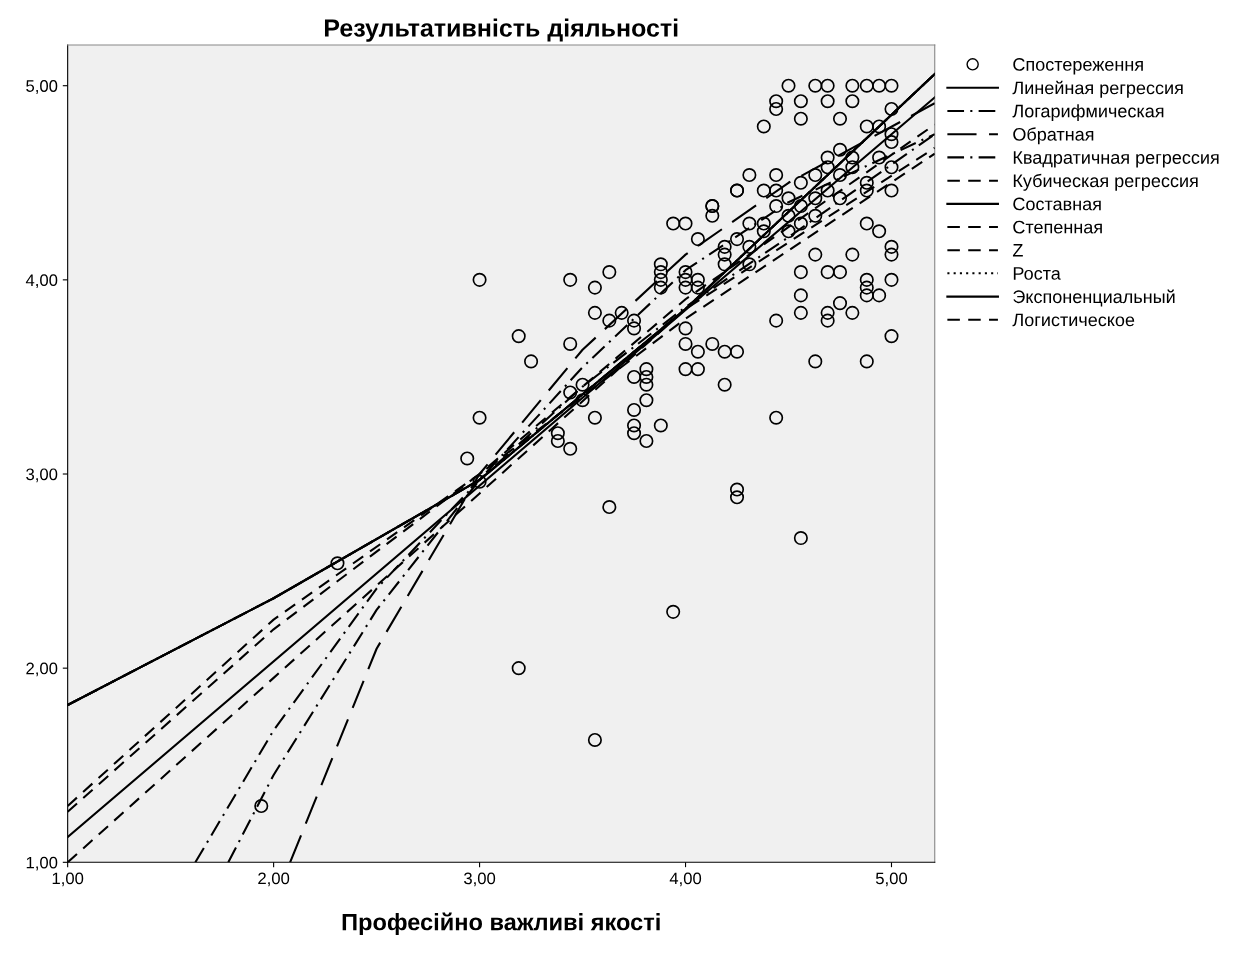  What do you see at coordinates (685, 879) in the screenshot?
I see `x-tick-label: 4,00` at bounding box center [685, 879].